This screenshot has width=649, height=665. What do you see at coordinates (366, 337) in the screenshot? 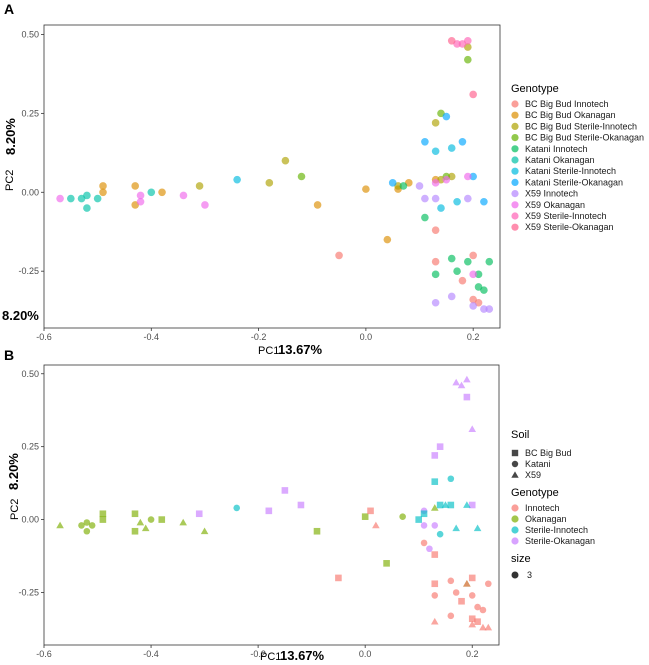
I see `panel-a-x-tick-label: 0.0` at bounding box center [366, 337].